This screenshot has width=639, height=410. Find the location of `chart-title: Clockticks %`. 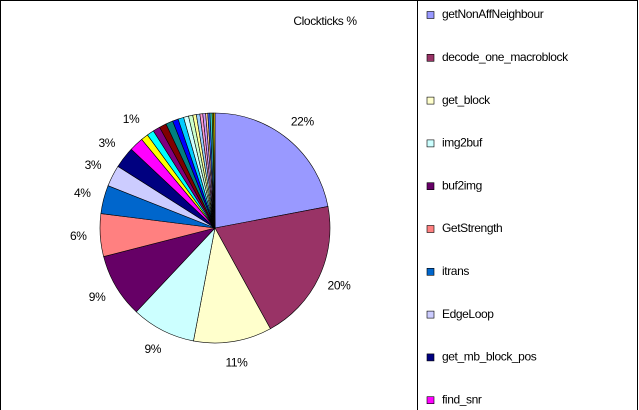

chart-title: Clockticks % is located at coordinates (325, 21).